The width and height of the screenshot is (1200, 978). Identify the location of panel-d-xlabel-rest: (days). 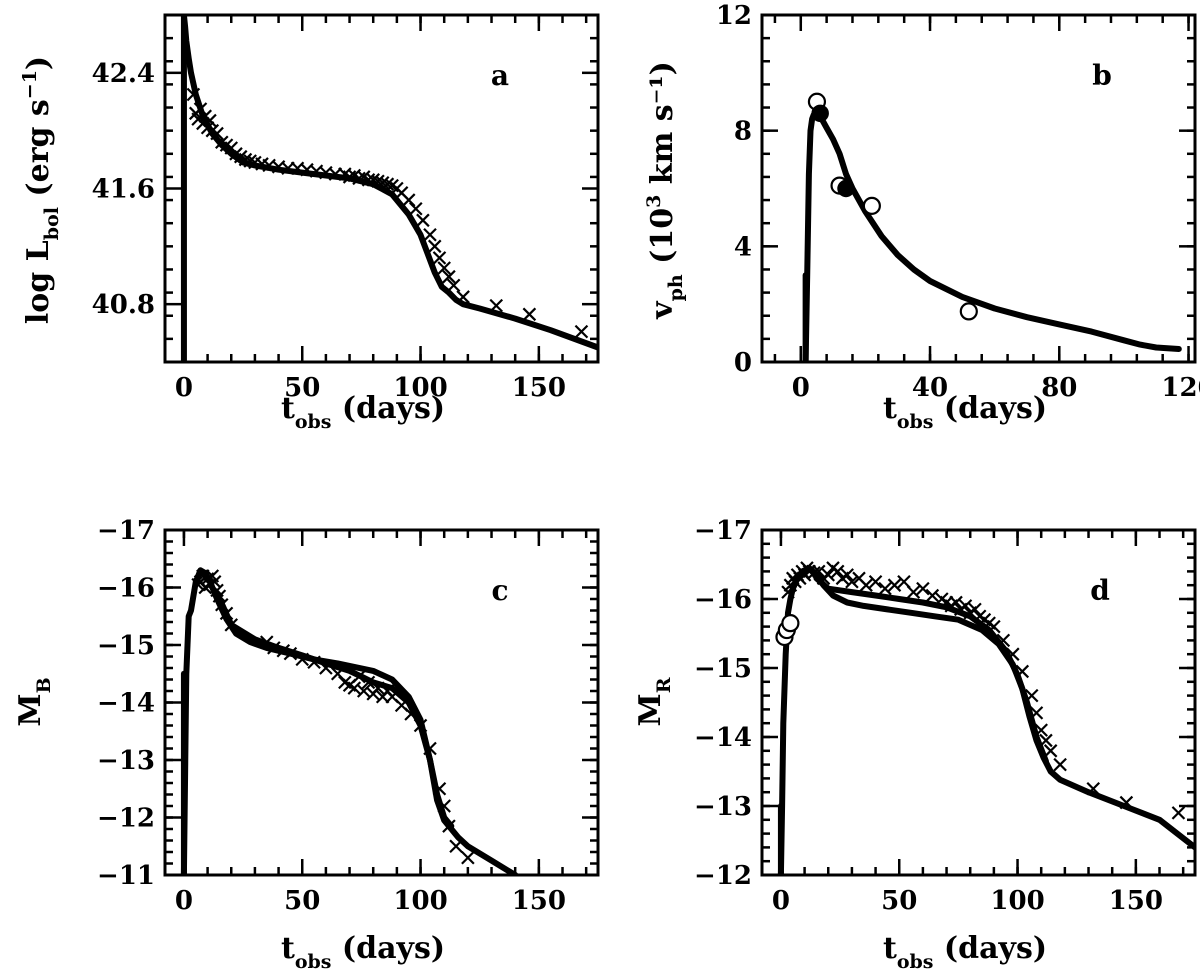
(990, 948).